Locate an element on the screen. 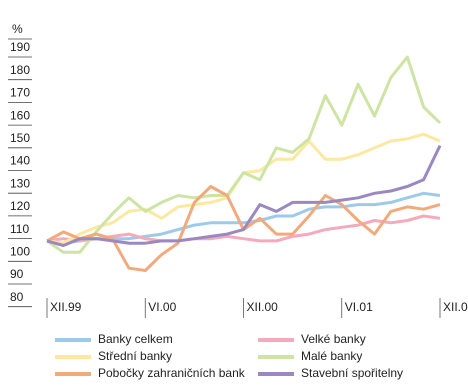 This screenshot has width=468, height=385. y-tick-label: 190 is located at coordinates (20, 47).